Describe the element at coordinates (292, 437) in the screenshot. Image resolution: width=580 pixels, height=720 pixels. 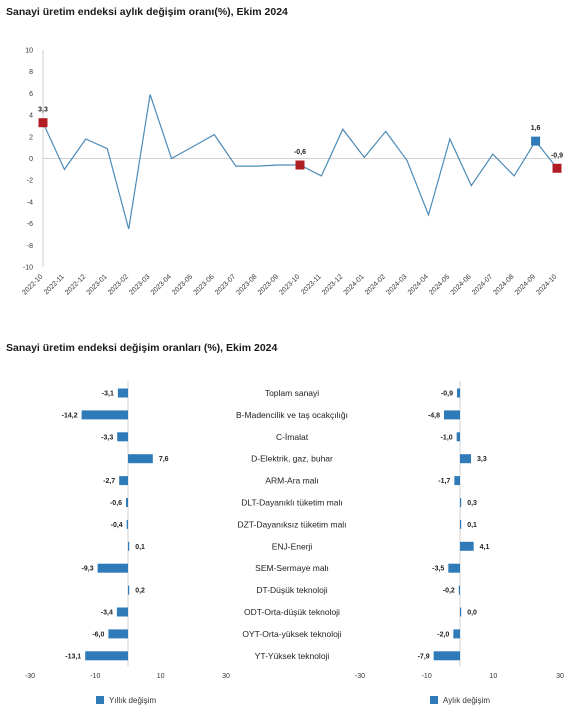
I see `category-label: C-İmalat` at that location.